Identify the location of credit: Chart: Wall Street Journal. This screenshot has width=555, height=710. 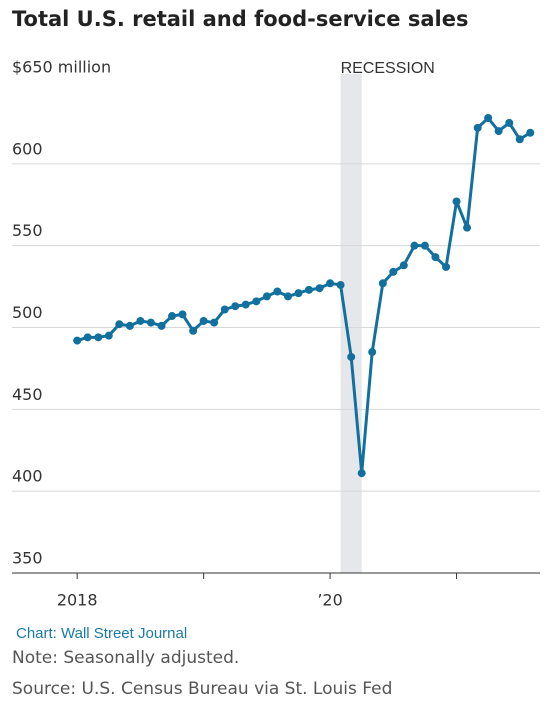
(101, 633).